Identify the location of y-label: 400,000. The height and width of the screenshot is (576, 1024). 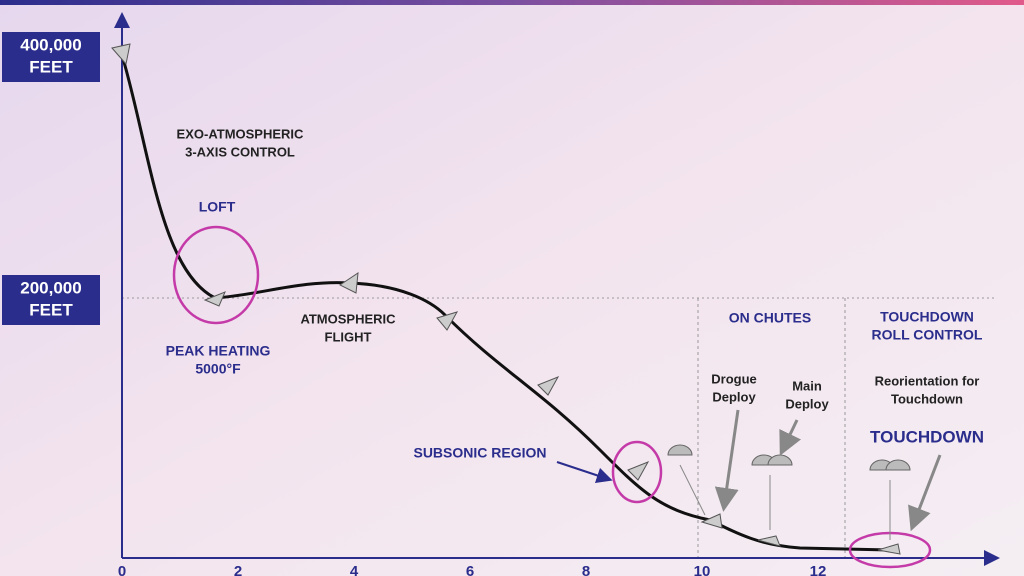
(50, 44).